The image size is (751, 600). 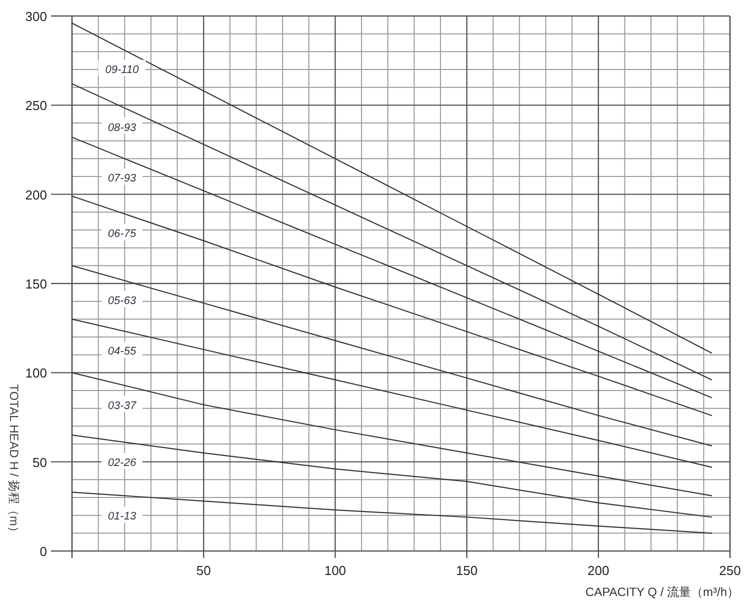 What do you see at coordinates (39, 462) in the screenshot?
I see `y-tick-label: 50` at bounding box center [39, 462].